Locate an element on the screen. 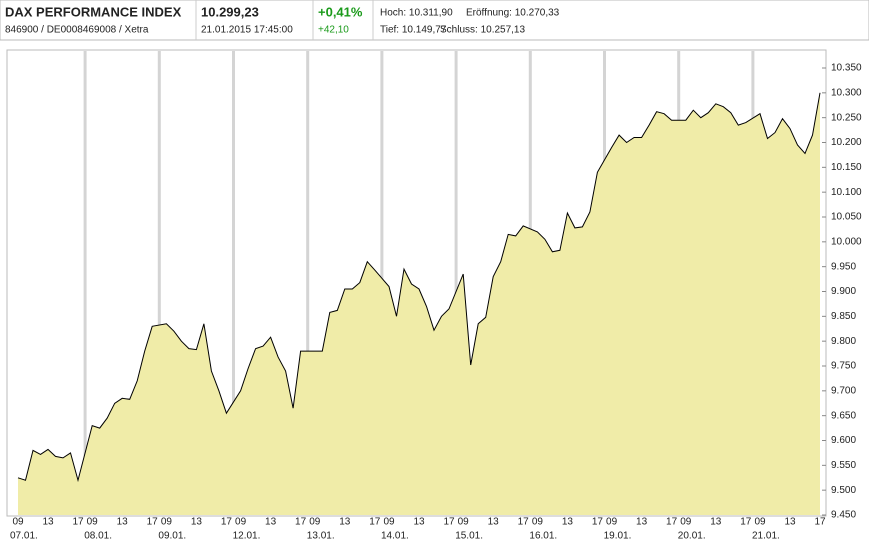  change-abs: +42,10 is located at coordinates (333, 30).